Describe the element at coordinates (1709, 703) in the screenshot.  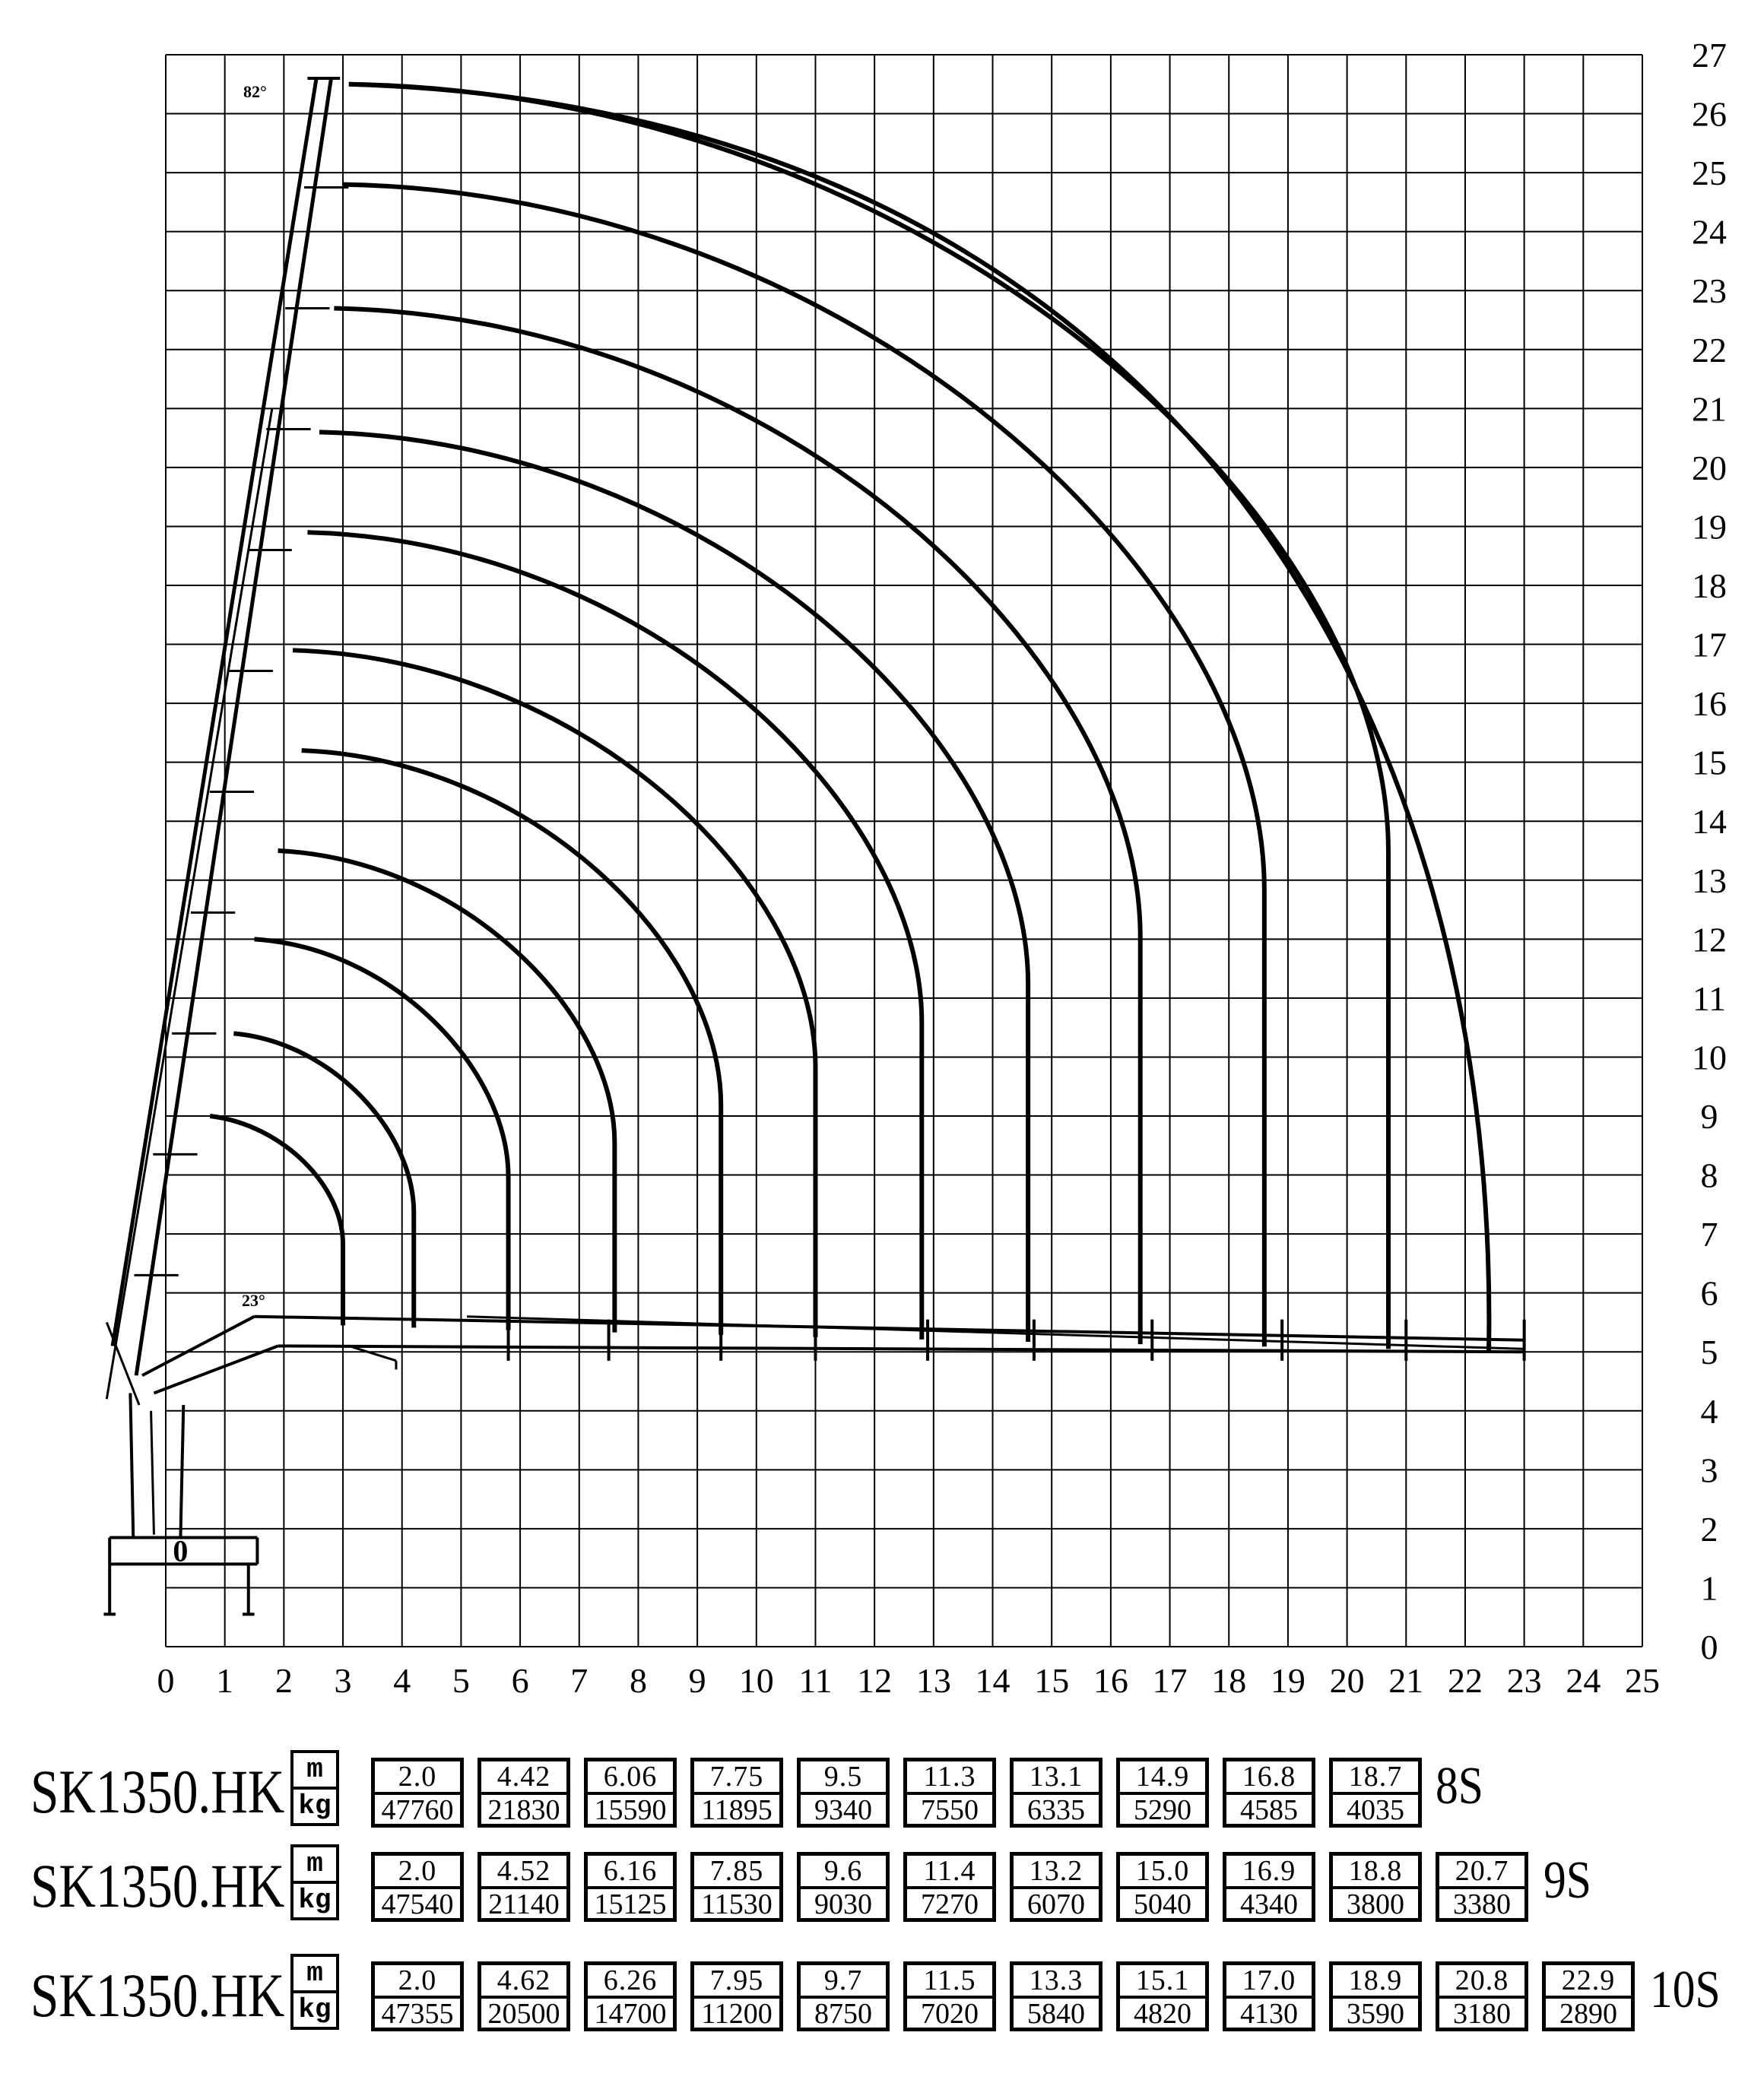
I see `y-tick-label: 16` at that location.